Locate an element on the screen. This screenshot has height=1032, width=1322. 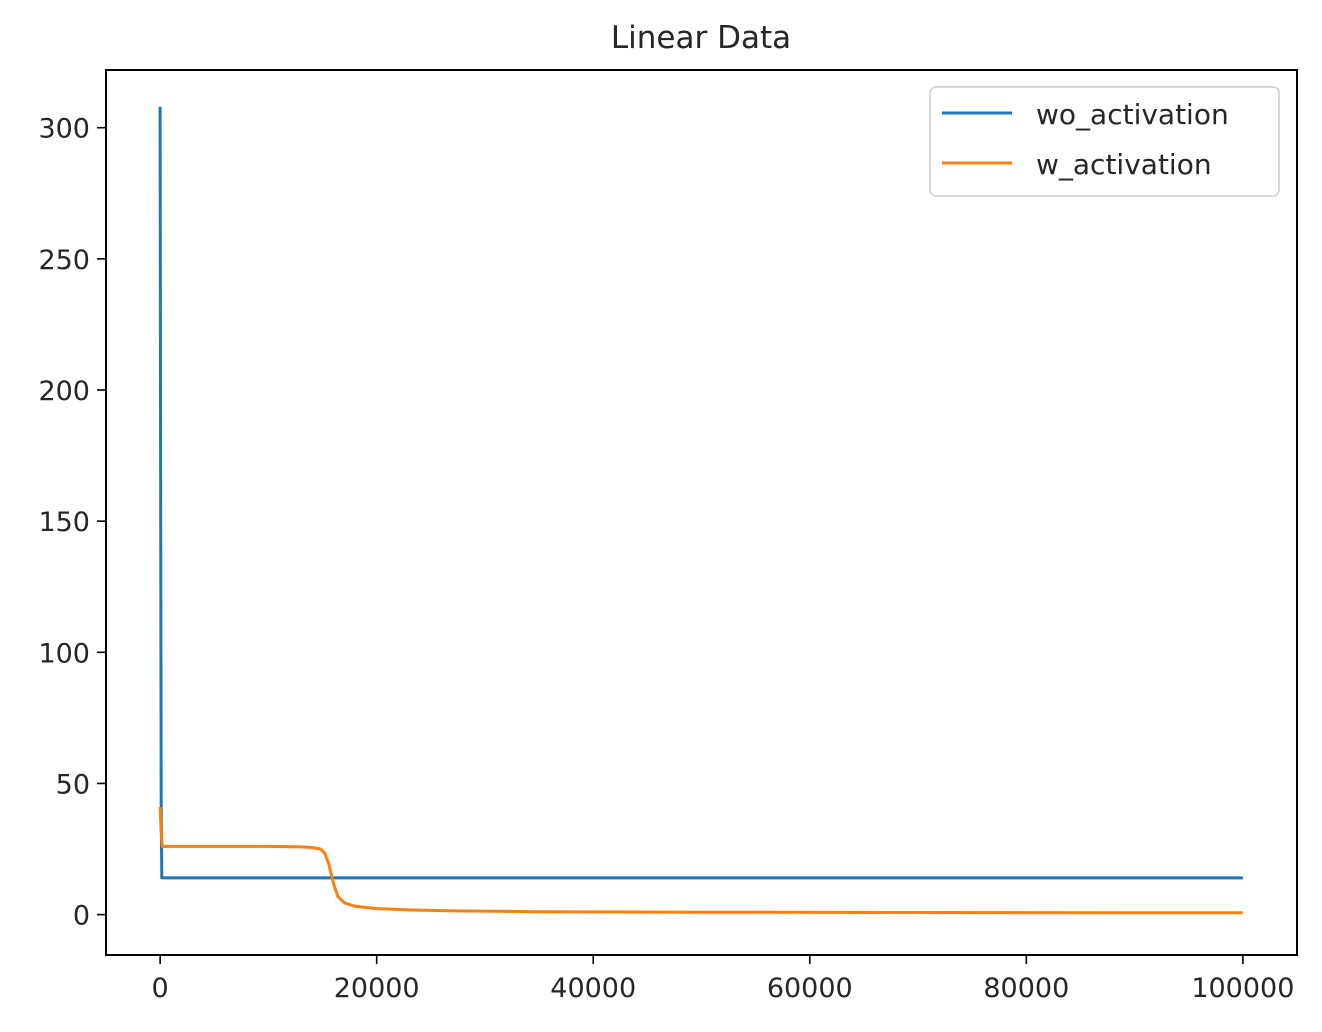
series-line-w-activation is located at coordinates (700, 861).